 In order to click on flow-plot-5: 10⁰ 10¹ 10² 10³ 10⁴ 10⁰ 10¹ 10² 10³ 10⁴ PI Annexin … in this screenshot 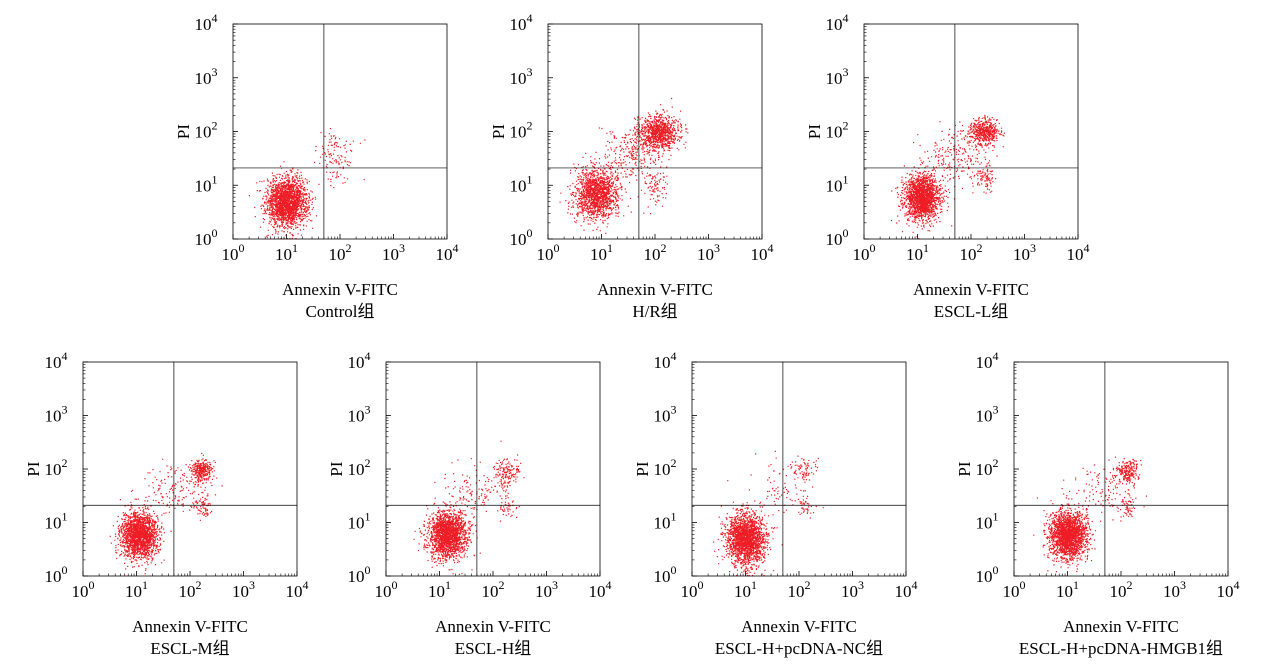, I will do `click(469, 503)`.